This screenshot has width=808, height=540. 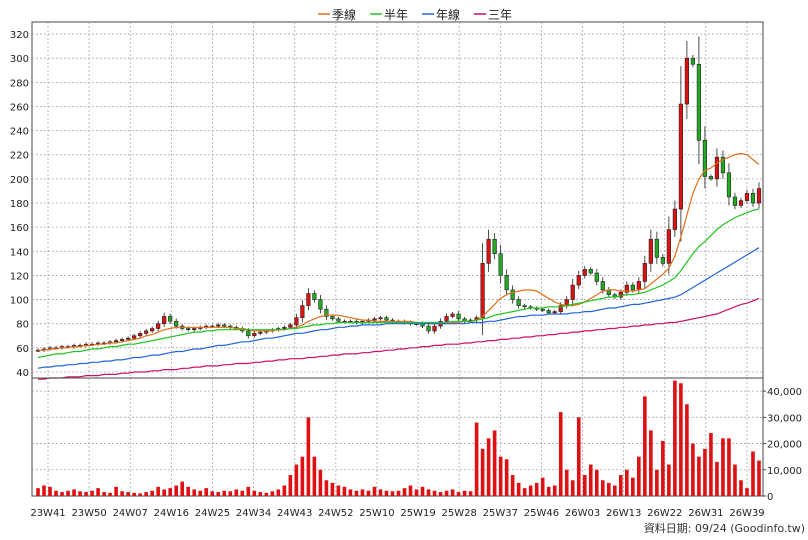 What do you see at coordinates (22, 373) in the screenshot?
I see `price-tick-label: 40` at bounding box center [22, 373].